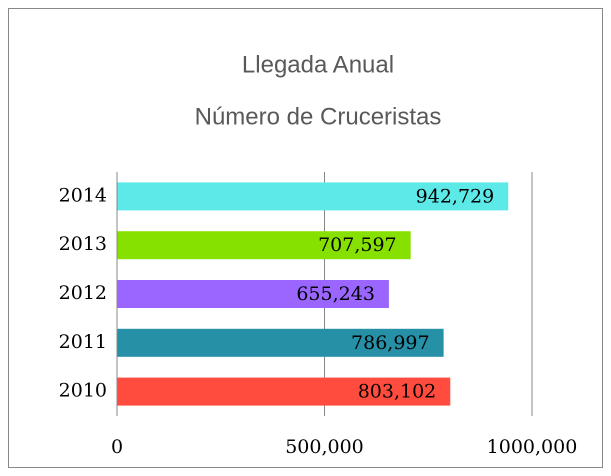  I want to click on value-label: 803,102, so click(397, 392).